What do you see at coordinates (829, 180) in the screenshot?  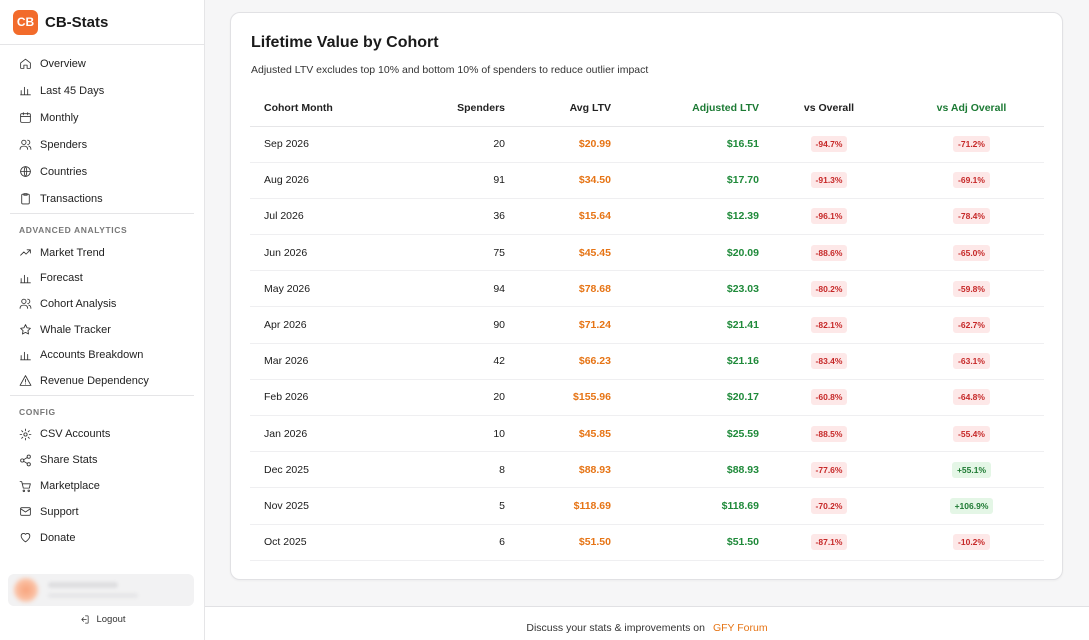 I see `vs-overall-badge: -91.3%` at bounding box center [829, 180].